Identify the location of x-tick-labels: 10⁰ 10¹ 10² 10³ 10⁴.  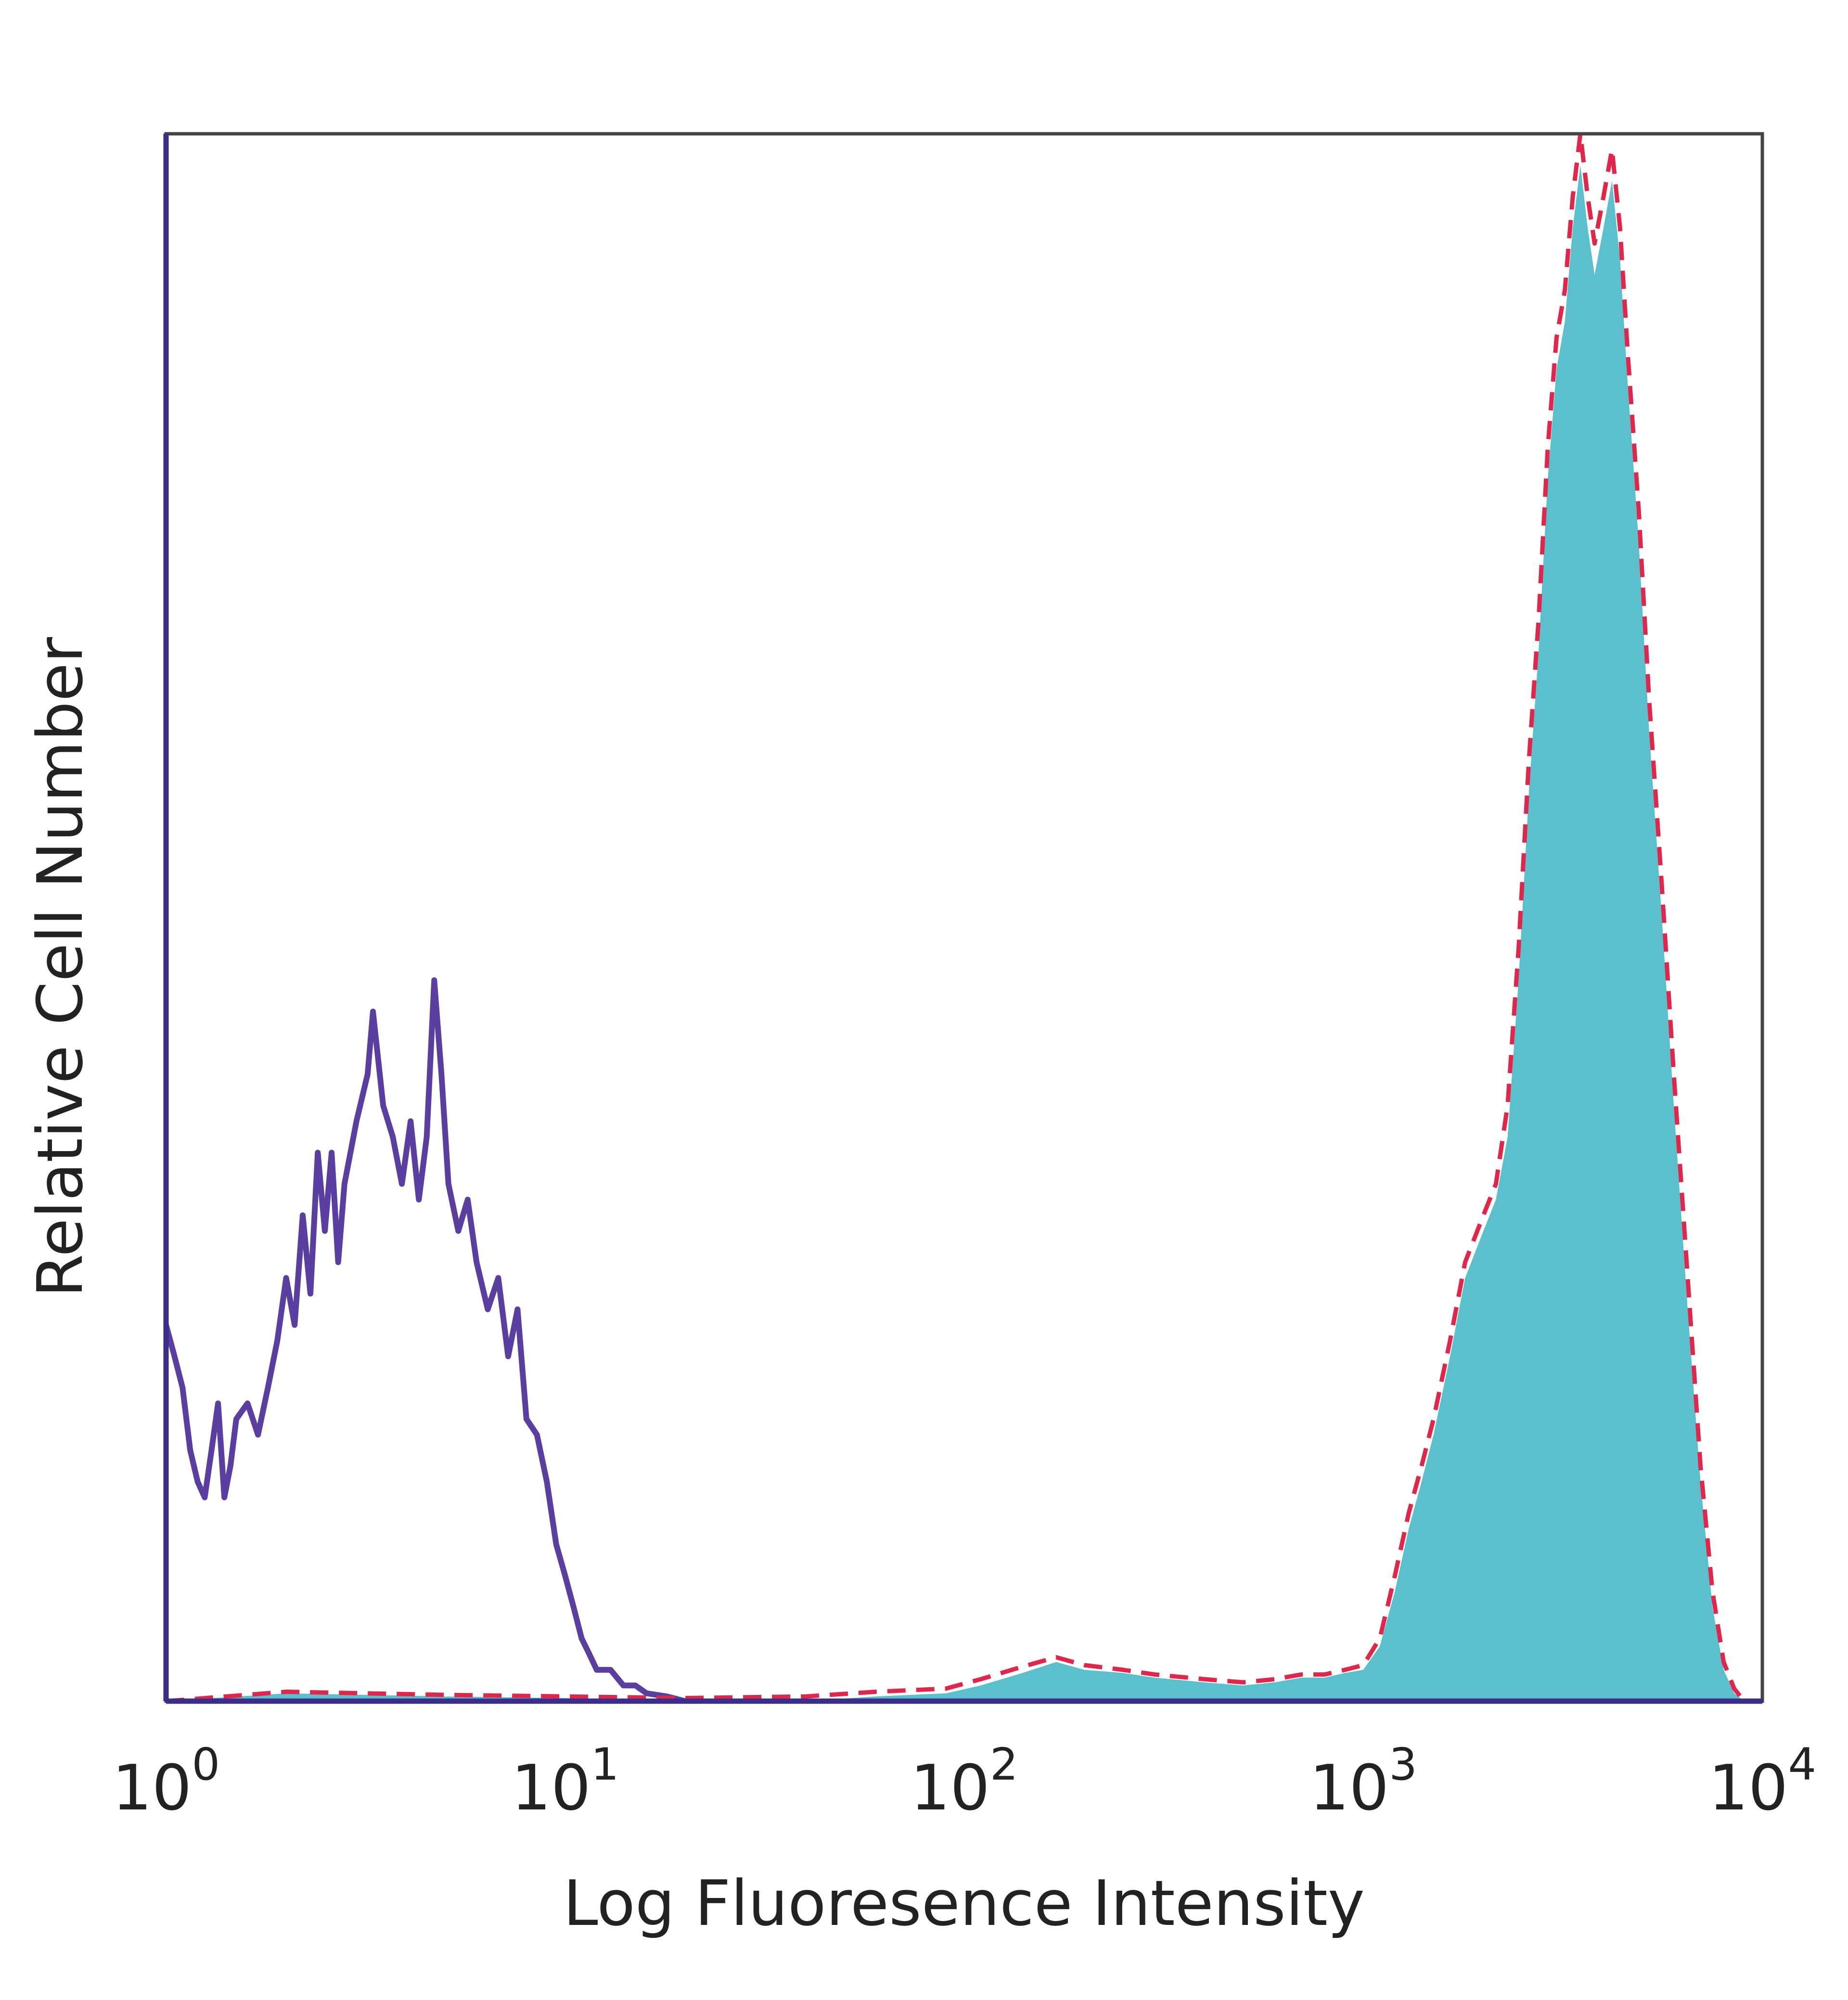
(964, 1781).